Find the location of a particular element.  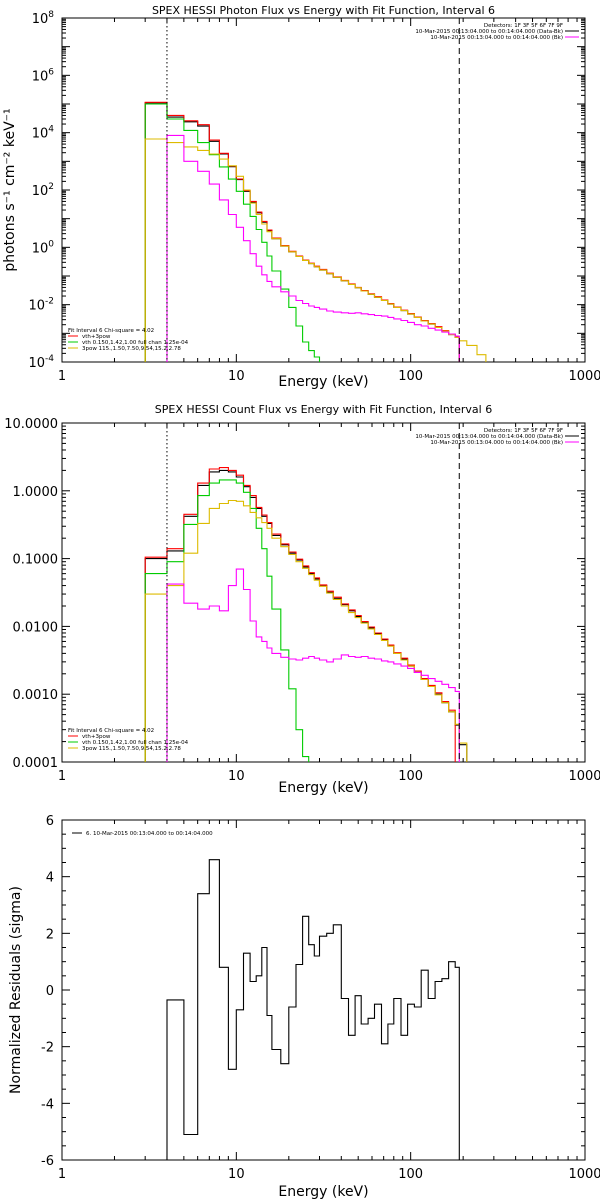

y-tick-label: 10⁻² is located at coordinates (41, 305).